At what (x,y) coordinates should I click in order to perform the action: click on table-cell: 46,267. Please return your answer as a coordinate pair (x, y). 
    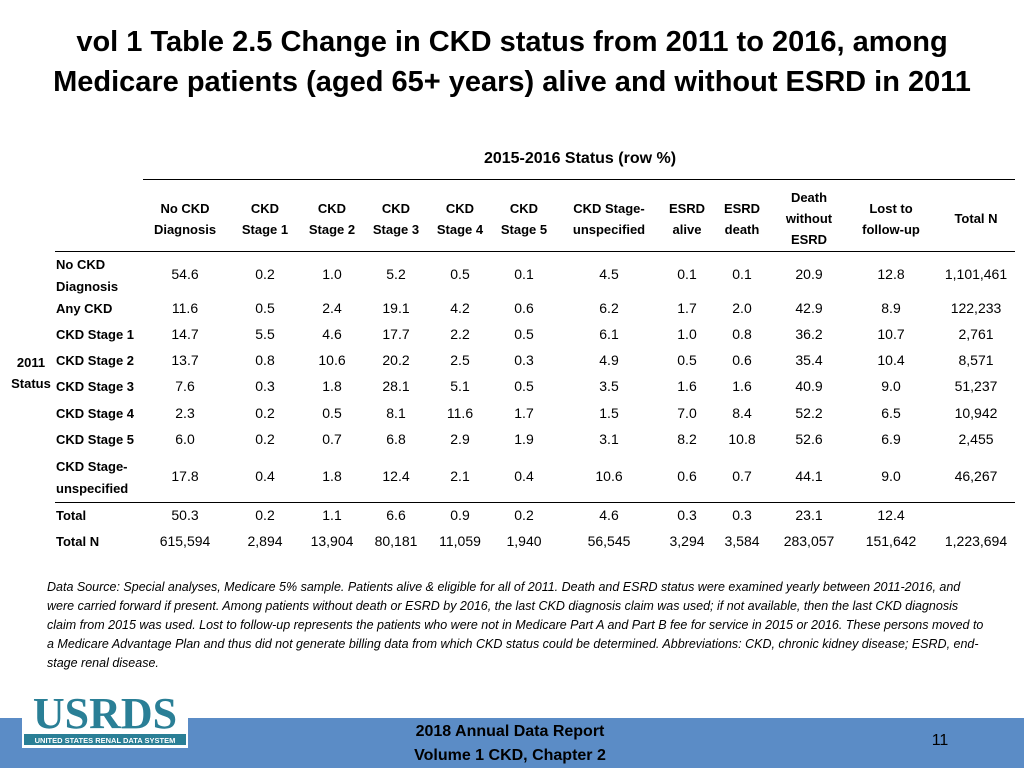
    Looking at the image, I should click on (976, 476).